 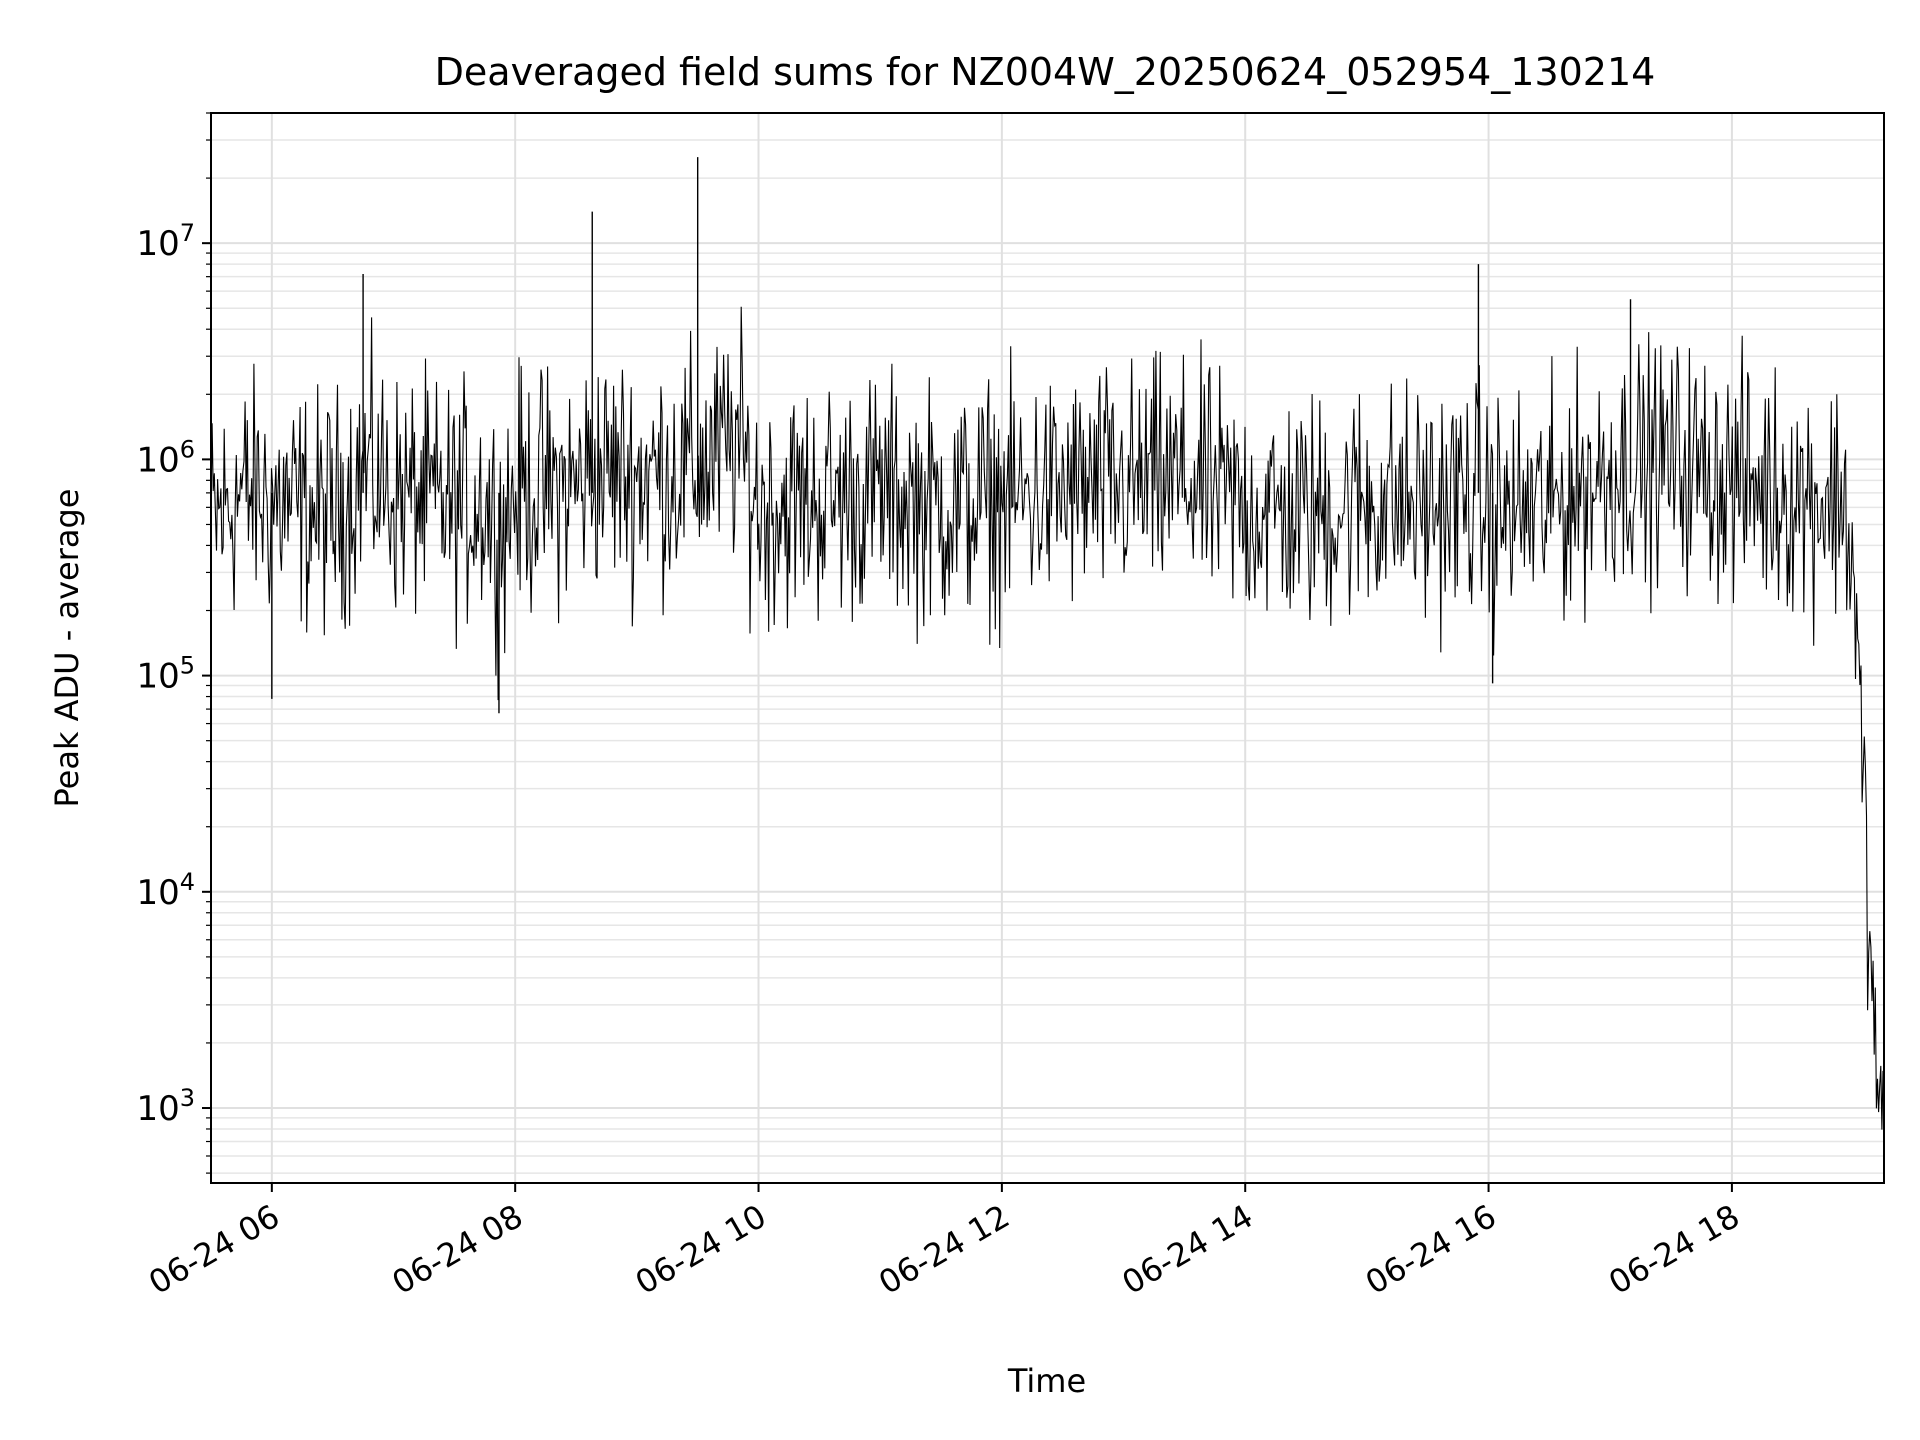 I want to click on y-ticks: 10³ 10⁴ 10⁵ 10⁶ 10⁷, so click(x=173, y=643).